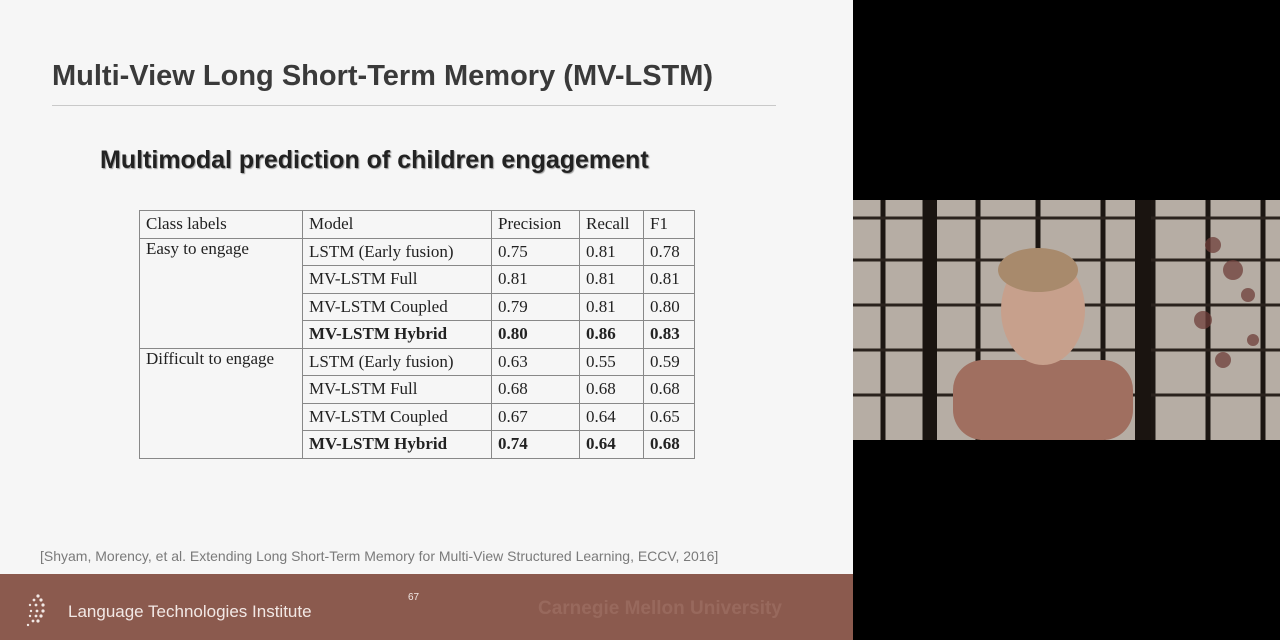 This screenshot has width=1280, height=640. Describe the element at coordinates (669, 334) in the screenshot. I see `f1-cell: 0.83` at that location.